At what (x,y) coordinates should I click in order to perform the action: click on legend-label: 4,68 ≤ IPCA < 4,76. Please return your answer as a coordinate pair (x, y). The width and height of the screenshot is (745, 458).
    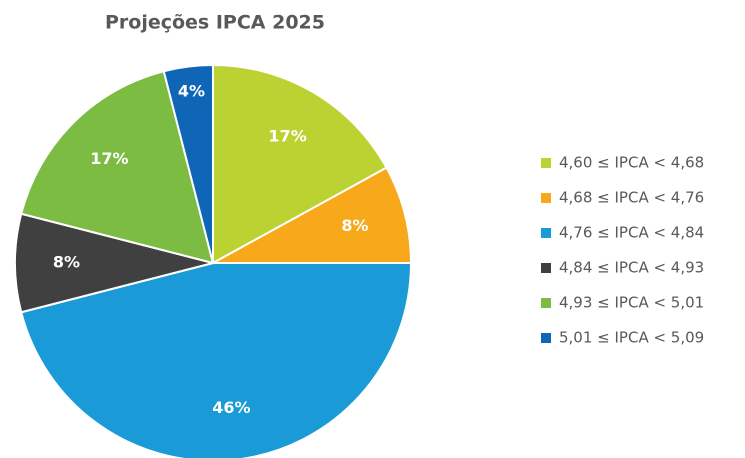
    Looking at the image, I should click on (631, 198).